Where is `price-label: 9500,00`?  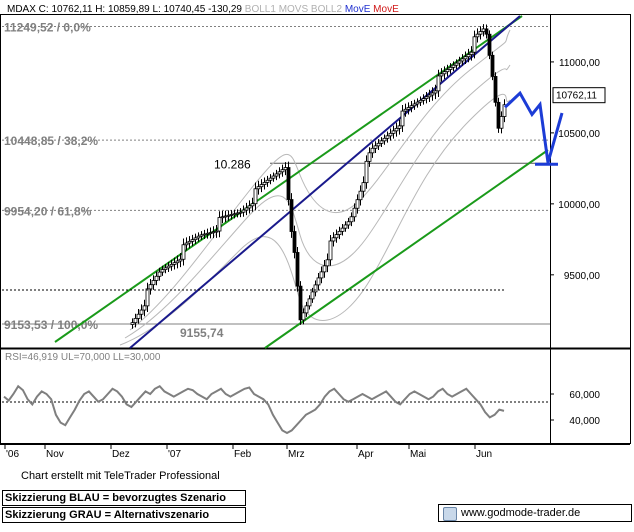
price-label: 9500,00 is located at coordinates (582, 276).